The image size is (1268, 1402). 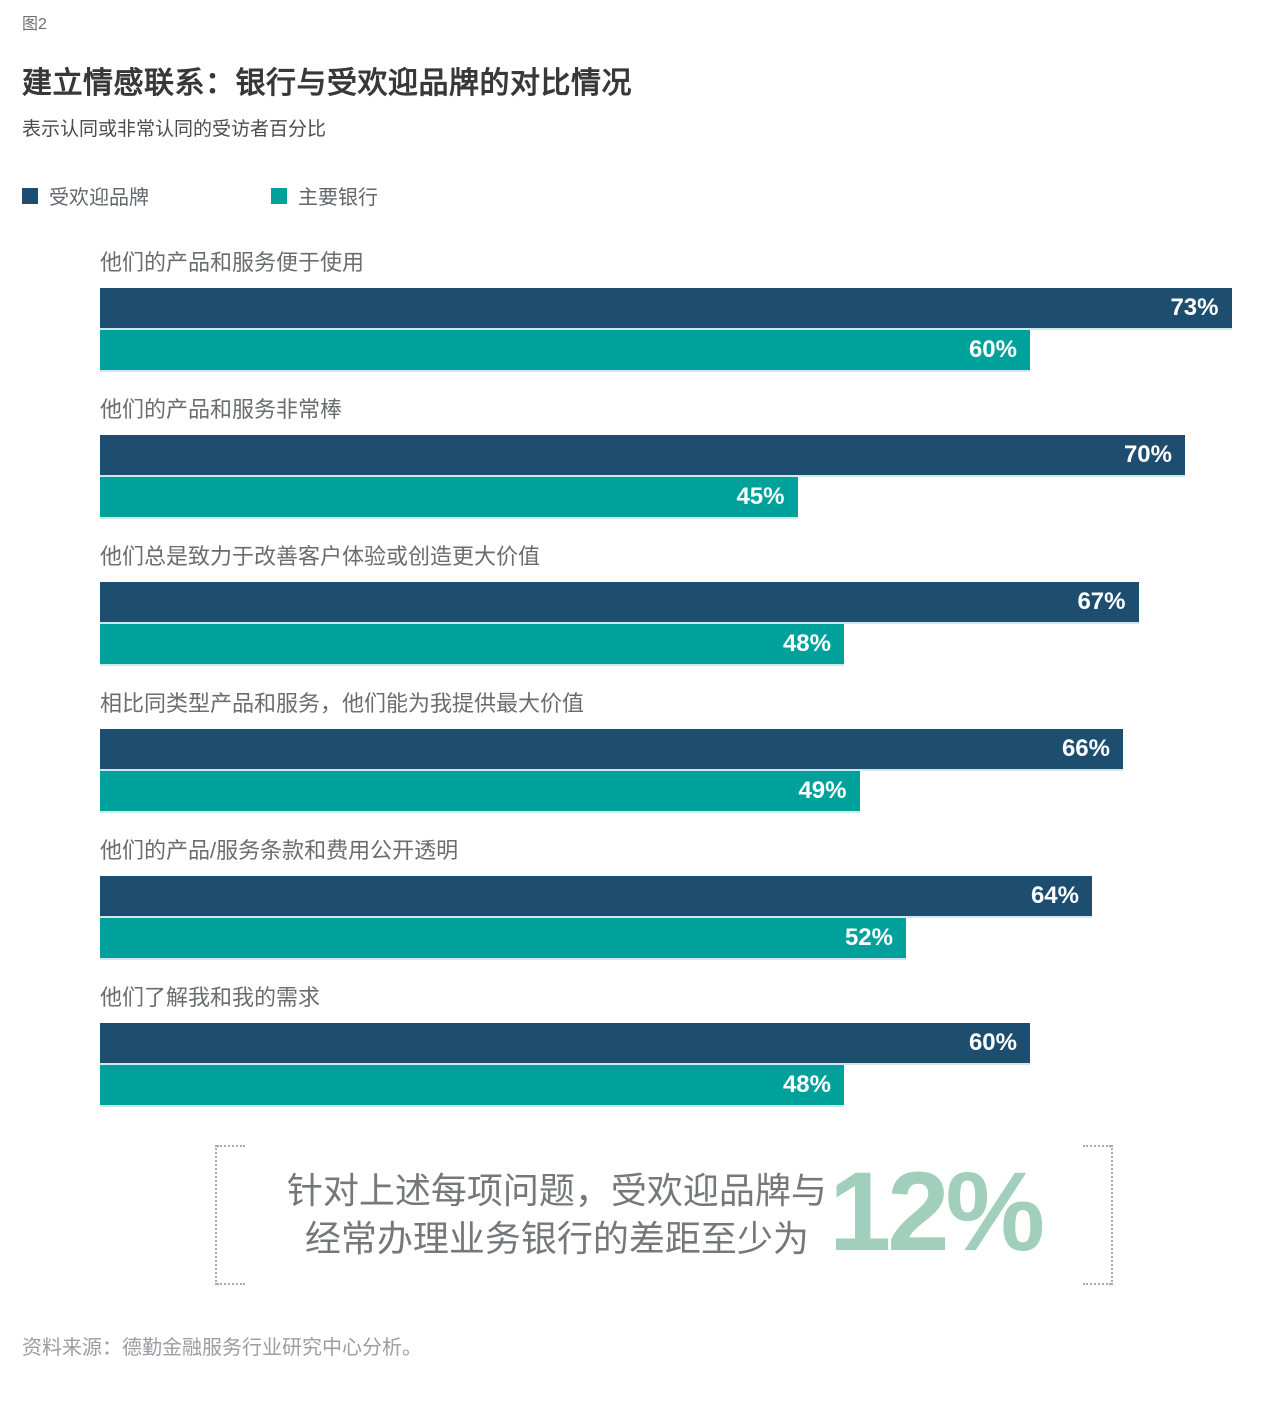 What do you see at coordinates (565, 351) in the screenshot?
I see `bar-primary-bank: 60%` at bounding box center [565, 351].